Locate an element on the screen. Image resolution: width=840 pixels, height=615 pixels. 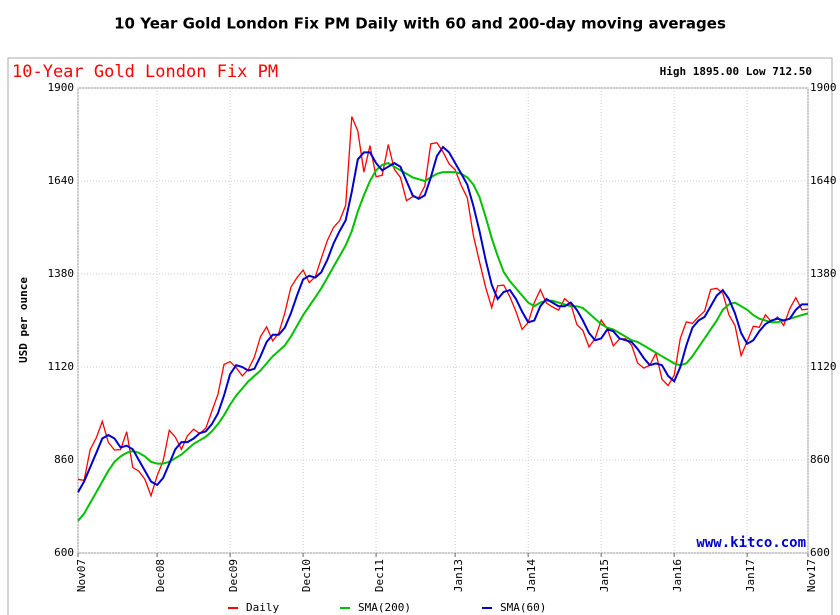
legend-label: Daily is located at coordinates (262, 607).